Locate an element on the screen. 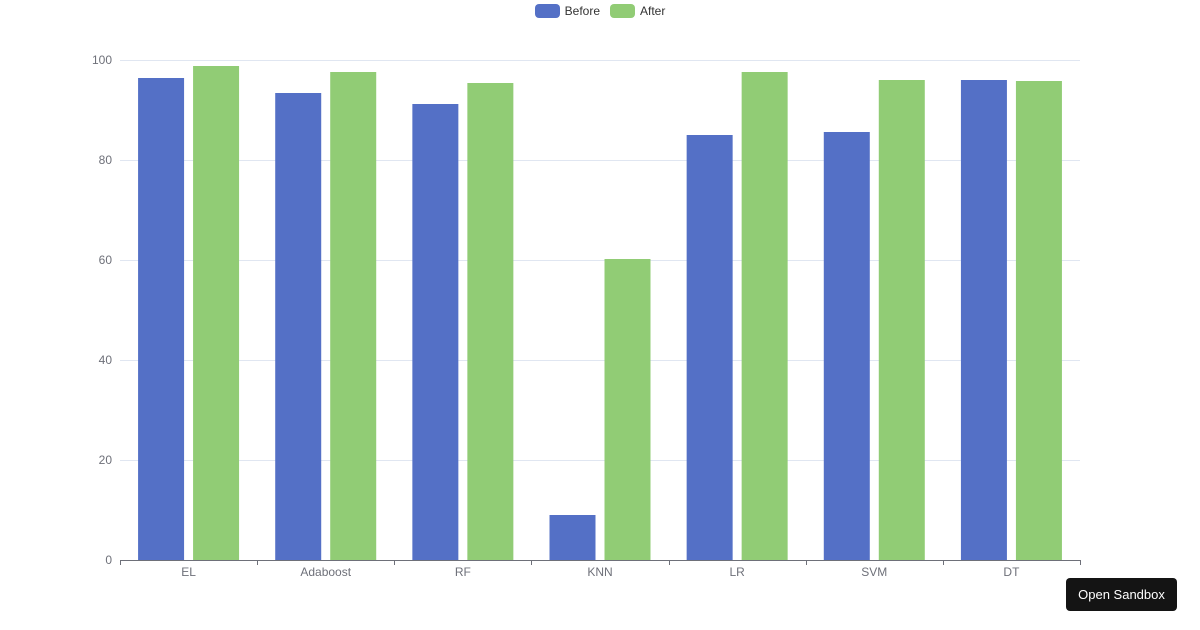 This screenshot has width=1200, height=630. y-tick-label: 80 is located at coordinates (106, 160).